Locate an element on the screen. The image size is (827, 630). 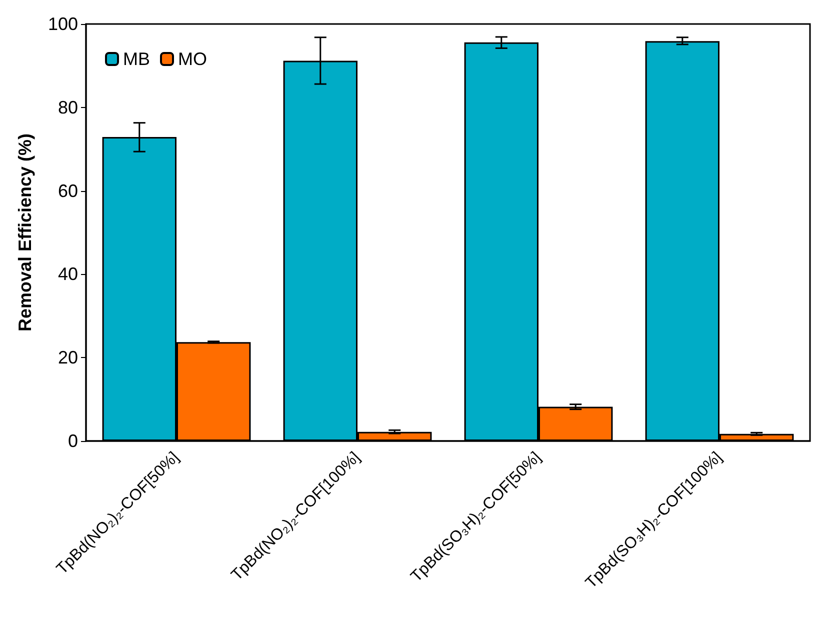
y-tick-label: 100 is located at coordinates (63, 24).